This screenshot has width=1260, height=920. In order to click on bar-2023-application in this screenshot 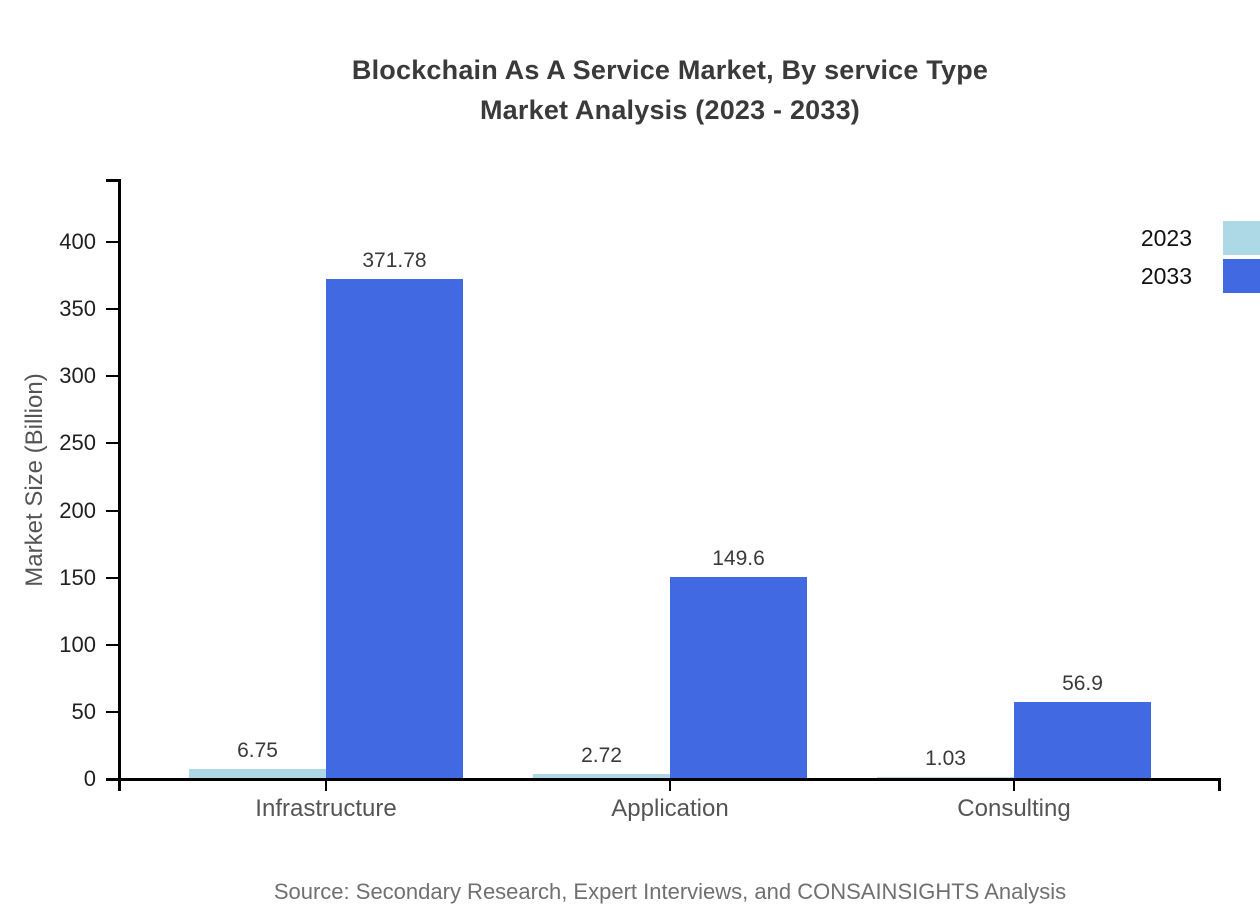, I will do `click(601, 776)`.